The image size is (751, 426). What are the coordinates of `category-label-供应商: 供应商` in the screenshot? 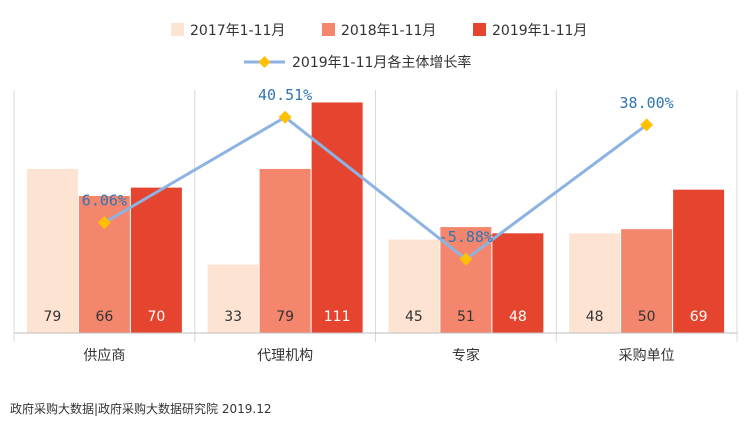 It's located at (104, 355).